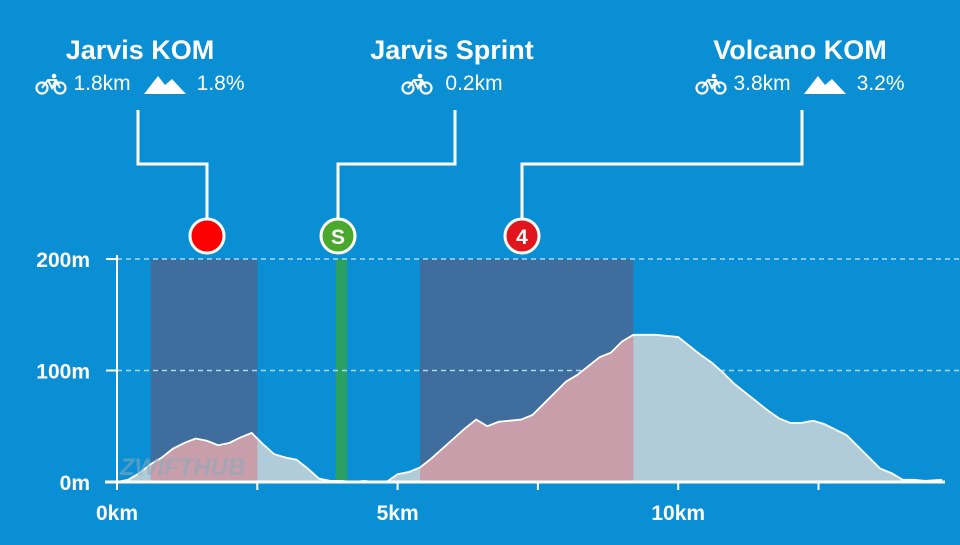  What do you see at coordinates (880, 83) in the screenshot?
I see `segment-grade: 3.2%` at bounding box center [880, 83].